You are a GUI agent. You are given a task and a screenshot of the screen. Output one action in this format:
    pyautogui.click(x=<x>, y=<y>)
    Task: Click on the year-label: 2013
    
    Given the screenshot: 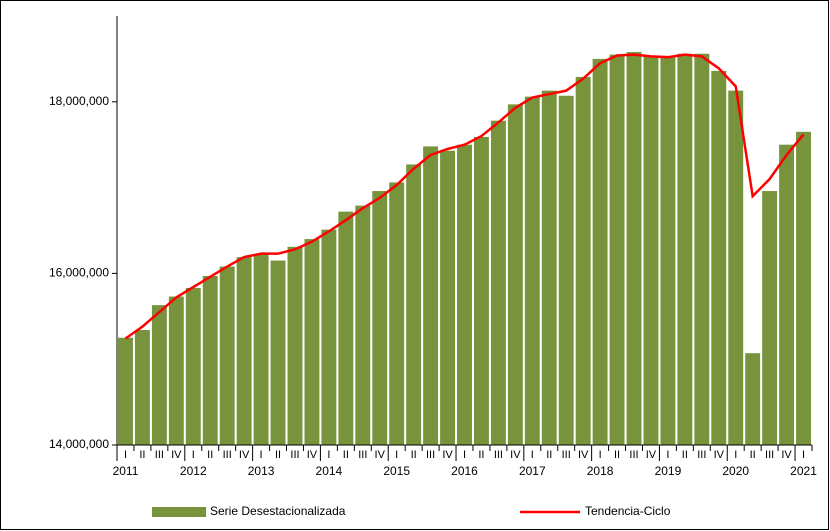 What is the action you would take?
    pyautogui.click(x=261, y=471)
    